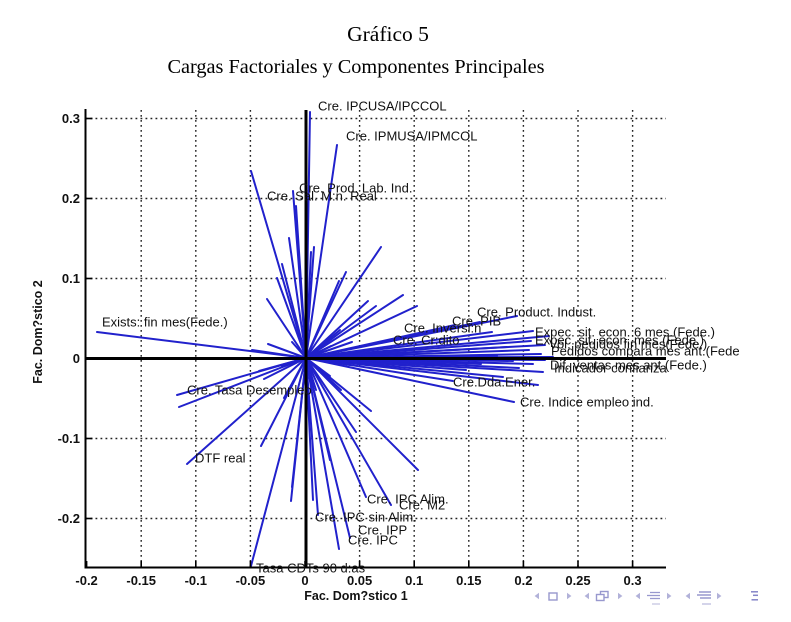  I want to click on svg-text: -0.05, so click(251, 580).